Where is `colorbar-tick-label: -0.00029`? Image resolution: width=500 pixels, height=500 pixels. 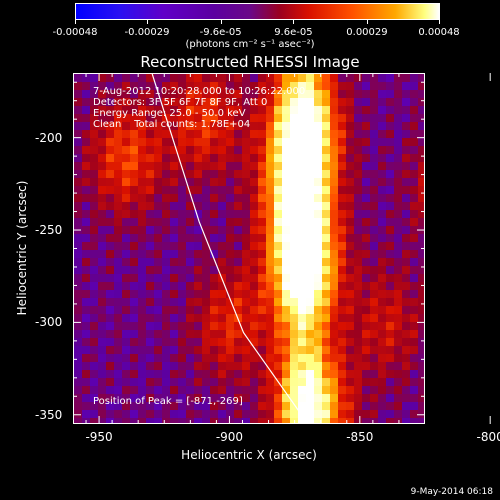
colorbar-tick-label: -0.00029 is located at coordinates (147, 32).